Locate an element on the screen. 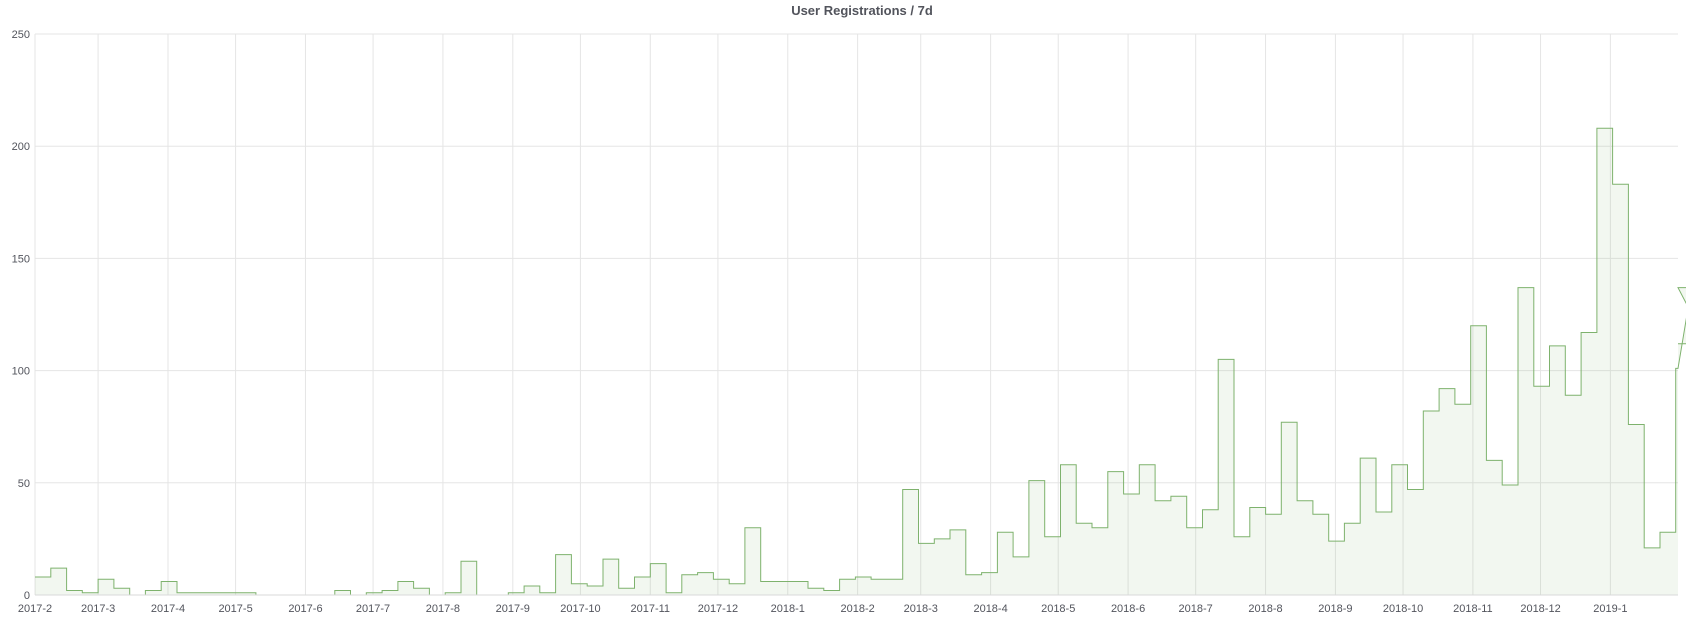  x-tick-label: 2018-8 is located at coordinates (1265, 609).